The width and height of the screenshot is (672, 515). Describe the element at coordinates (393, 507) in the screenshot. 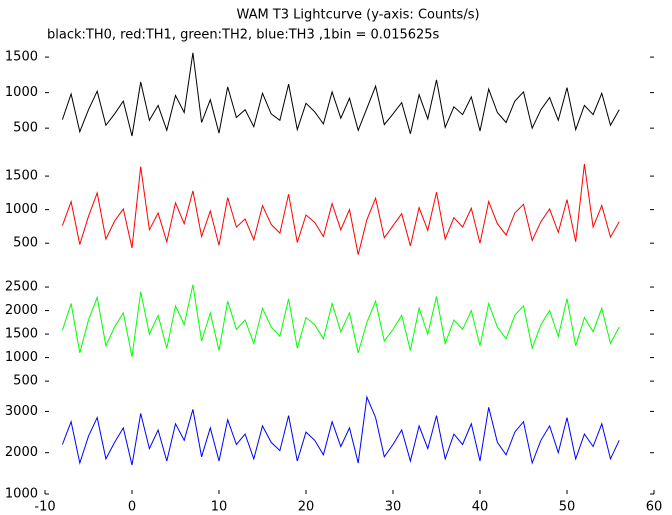

I see `x-tick-label: 30` at that location.